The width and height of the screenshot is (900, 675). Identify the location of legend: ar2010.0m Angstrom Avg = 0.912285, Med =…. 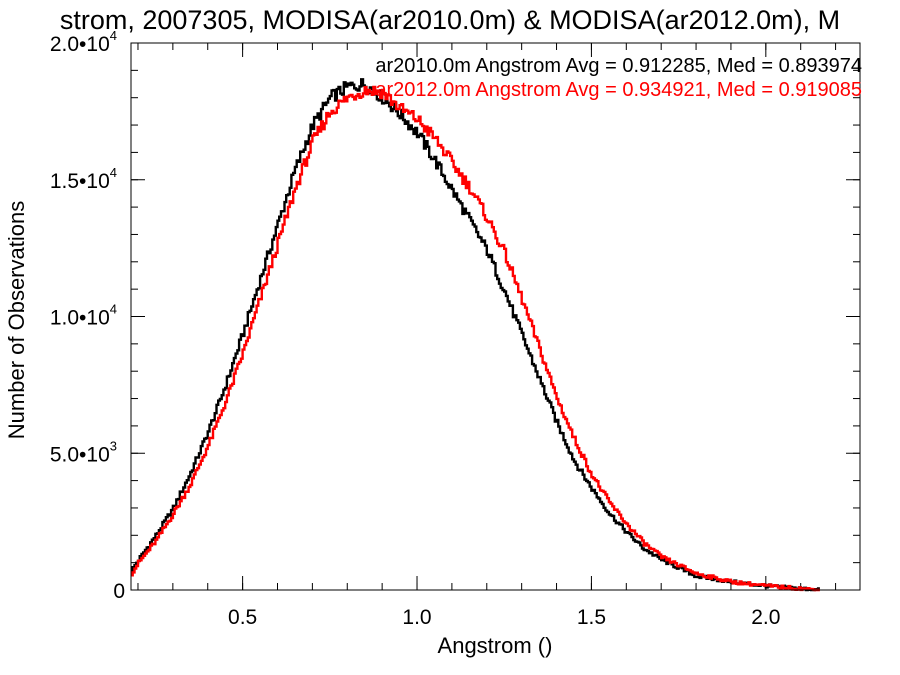
(618, 78).